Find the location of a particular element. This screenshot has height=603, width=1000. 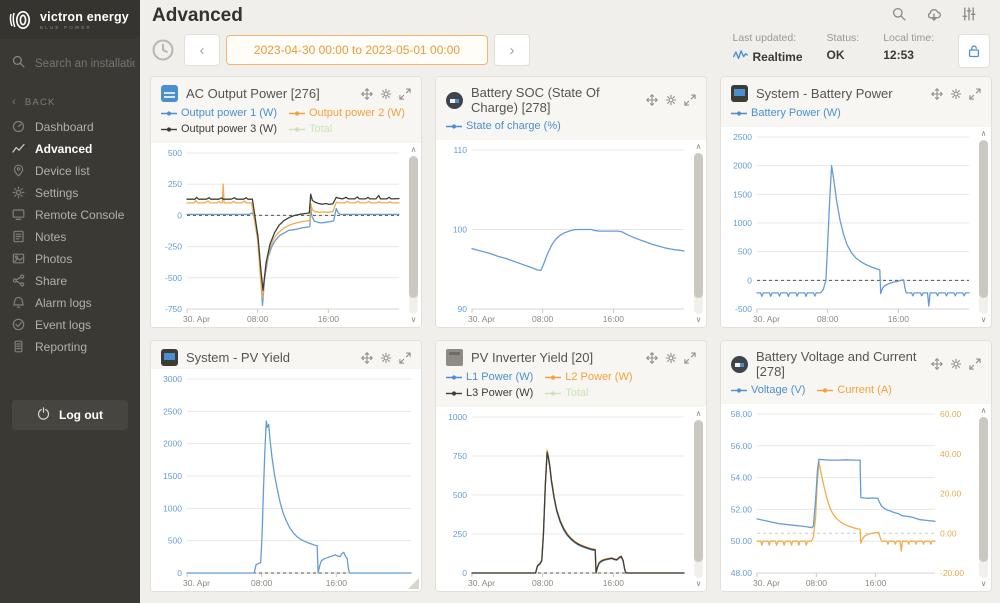

legend-item: Current (A) is located at coordinates (854, 390).